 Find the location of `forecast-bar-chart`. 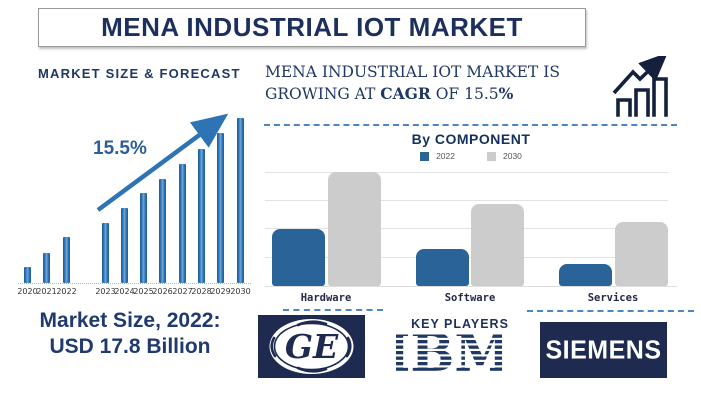

forecast-bar-chart is located at coordinates (134, 196).